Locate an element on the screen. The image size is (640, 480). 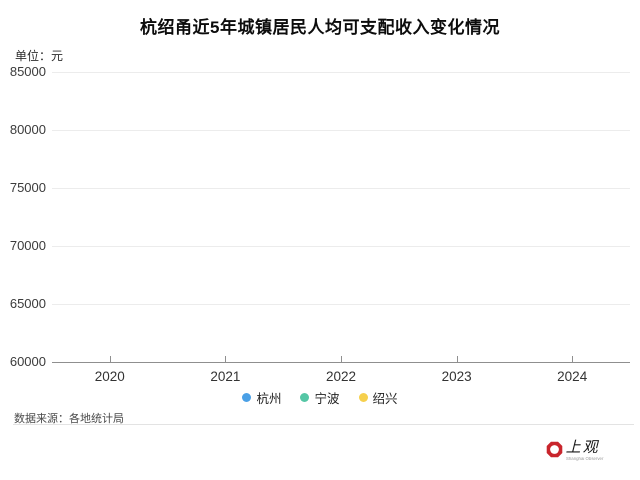
y-axis-unit-label: 单位：元 is located at coordinates (39, 56).